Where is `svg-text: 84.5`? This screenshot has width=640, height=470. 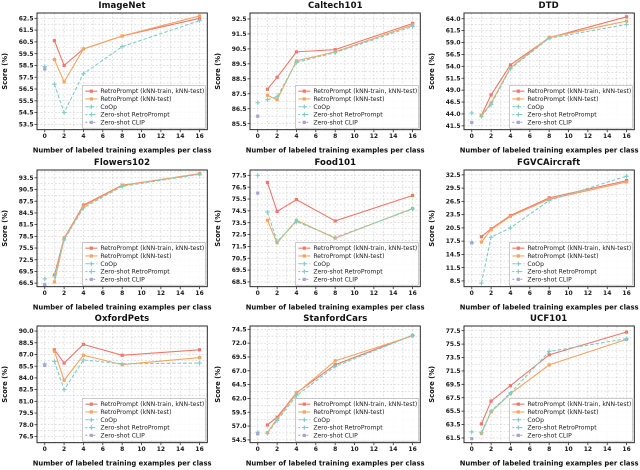
svg-text: 84.5 is located at coordinates (26, 213).